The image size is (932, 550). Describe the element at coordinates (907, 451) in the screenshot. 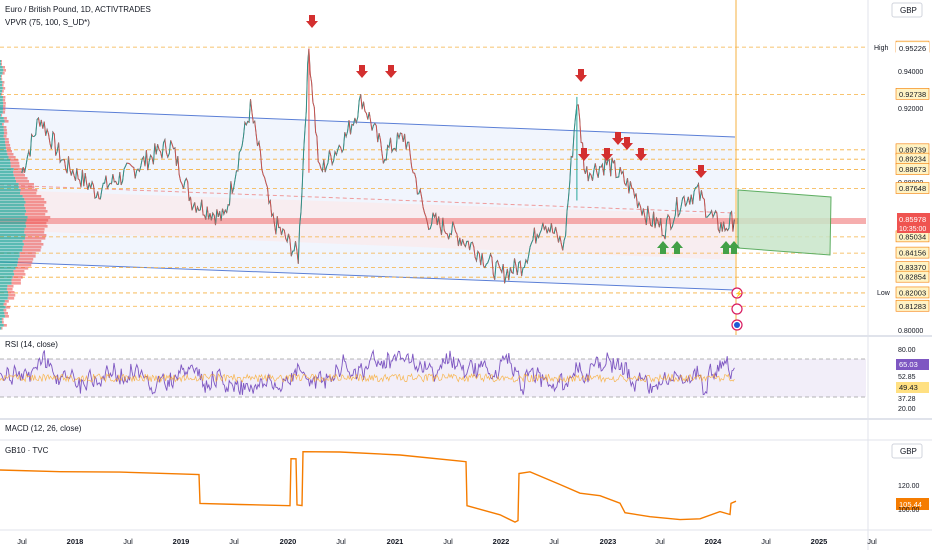

I see `gb10-currency-box` at that location.